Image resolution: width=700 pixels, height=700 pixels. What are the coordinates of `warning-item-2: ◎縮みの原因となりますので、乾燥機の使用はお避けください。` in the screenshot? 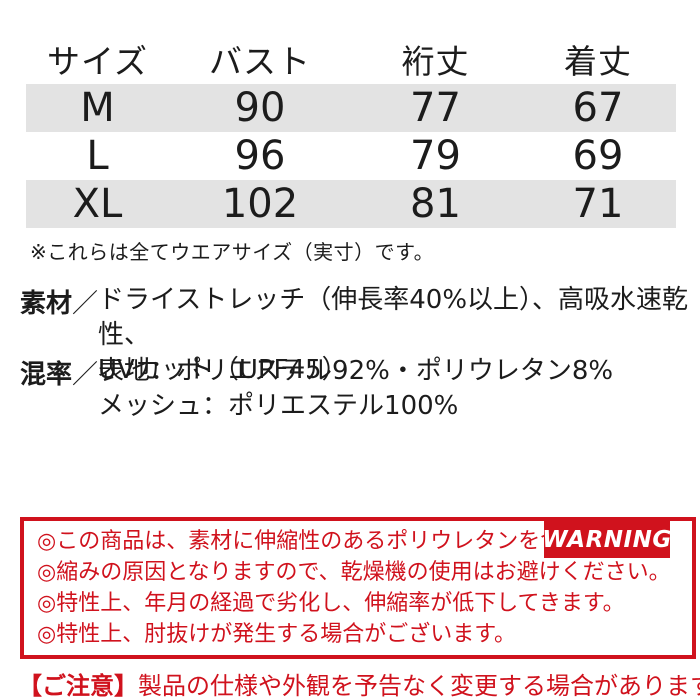 It's located at (354, 572).